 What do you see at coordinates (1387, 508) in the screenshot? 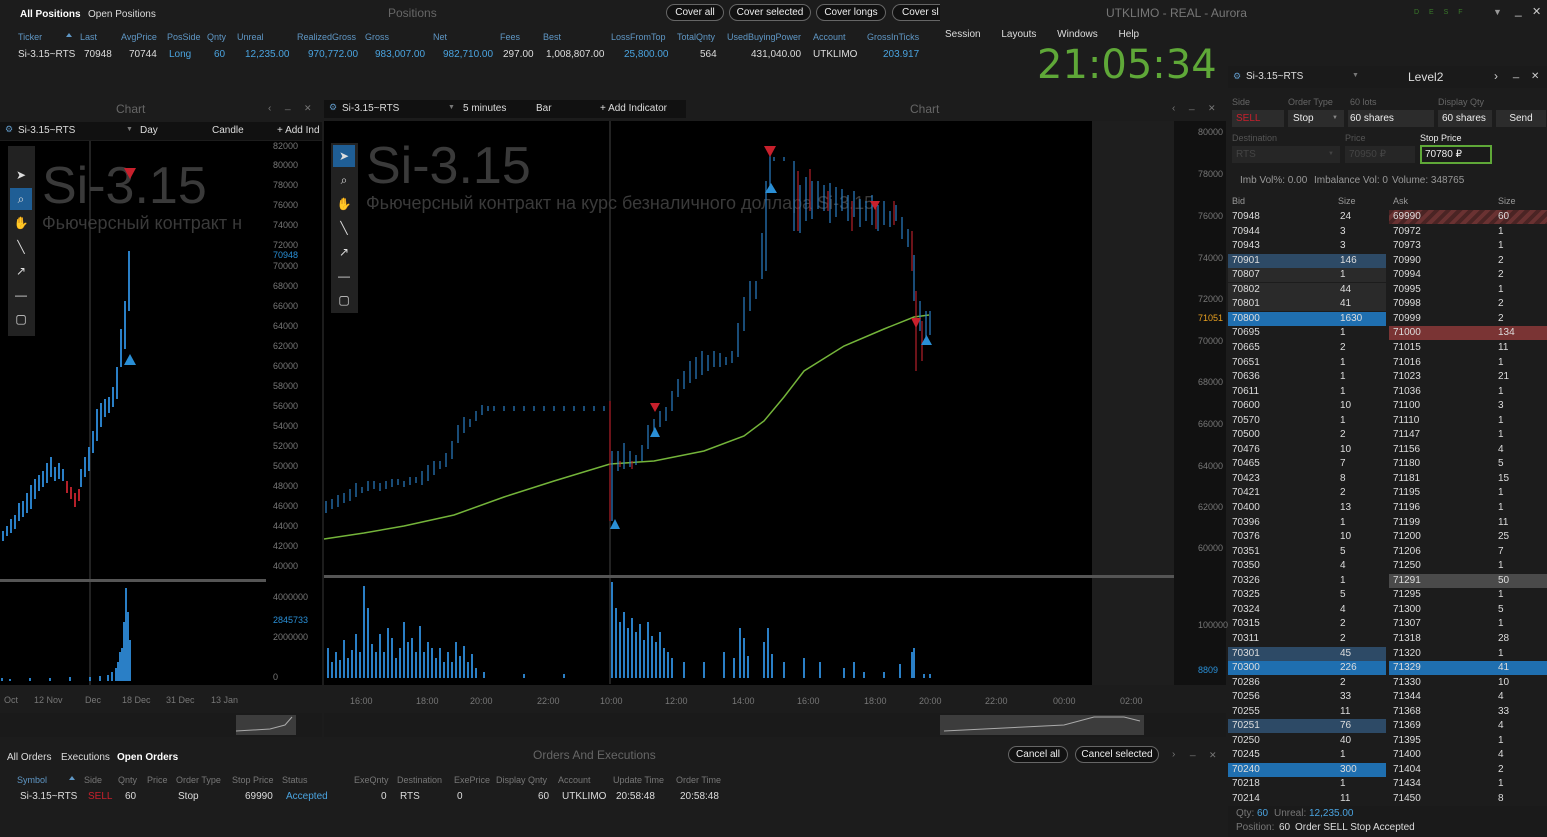
I see `orderbook-row: 70400 13 71196 1` at bounding box center [1387, 508].